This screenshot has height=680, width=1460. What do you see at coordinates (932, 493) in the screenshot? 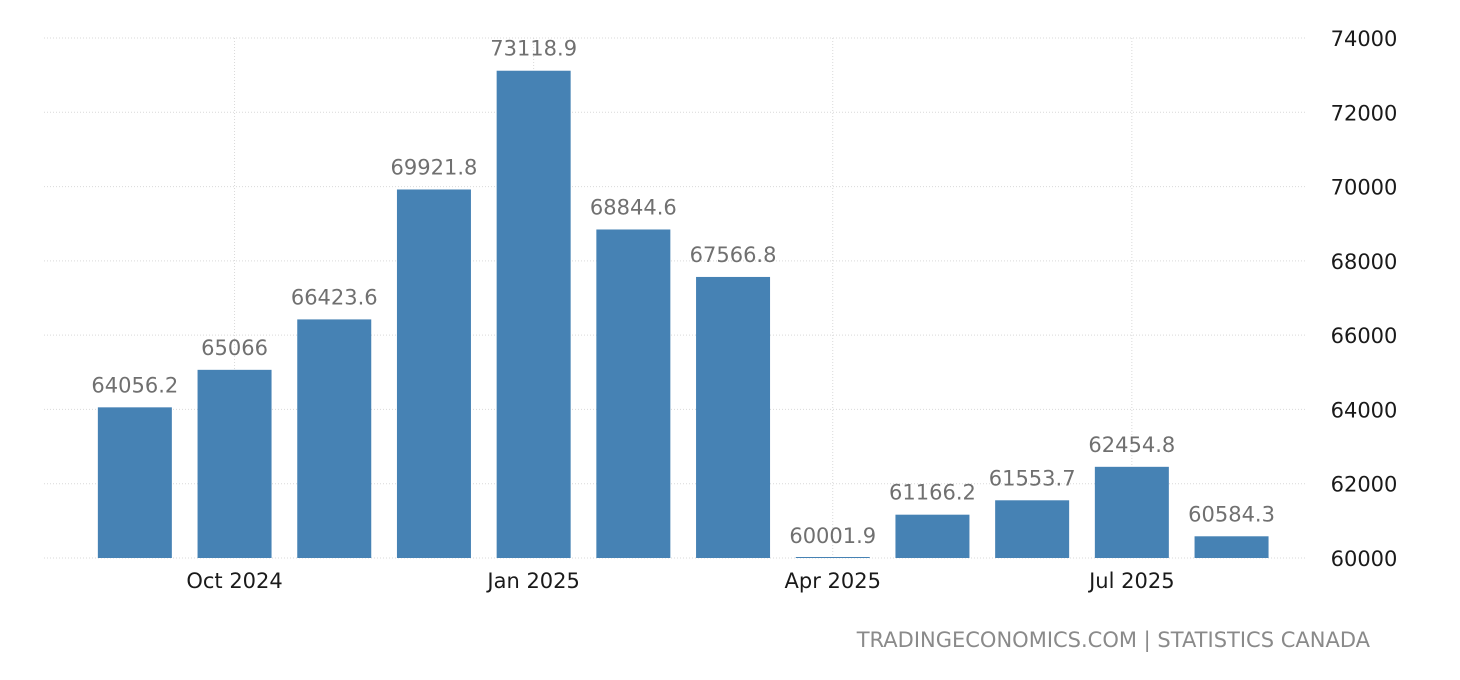
I see `bar-value-label: 61166.2` at bounding box center [932, 493].